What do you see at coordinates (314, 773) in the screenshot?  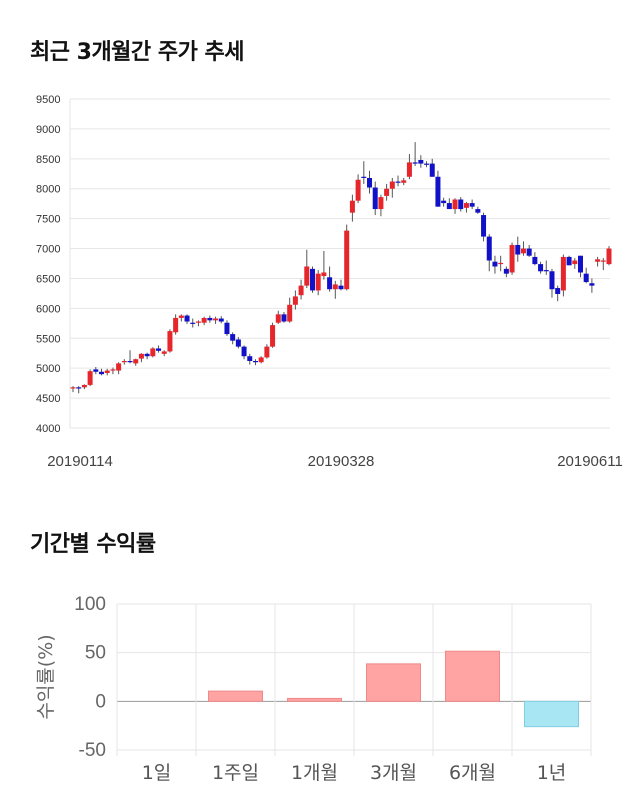 I see `x-category-label: 1개월` at bounding box center [314, 773].